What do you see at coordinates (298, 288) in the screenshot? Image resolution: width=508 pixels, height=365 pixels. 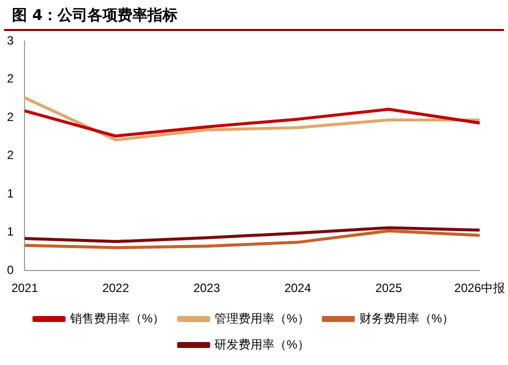 I see `x-tick-label: 2024` at bounding box center [298, 288].